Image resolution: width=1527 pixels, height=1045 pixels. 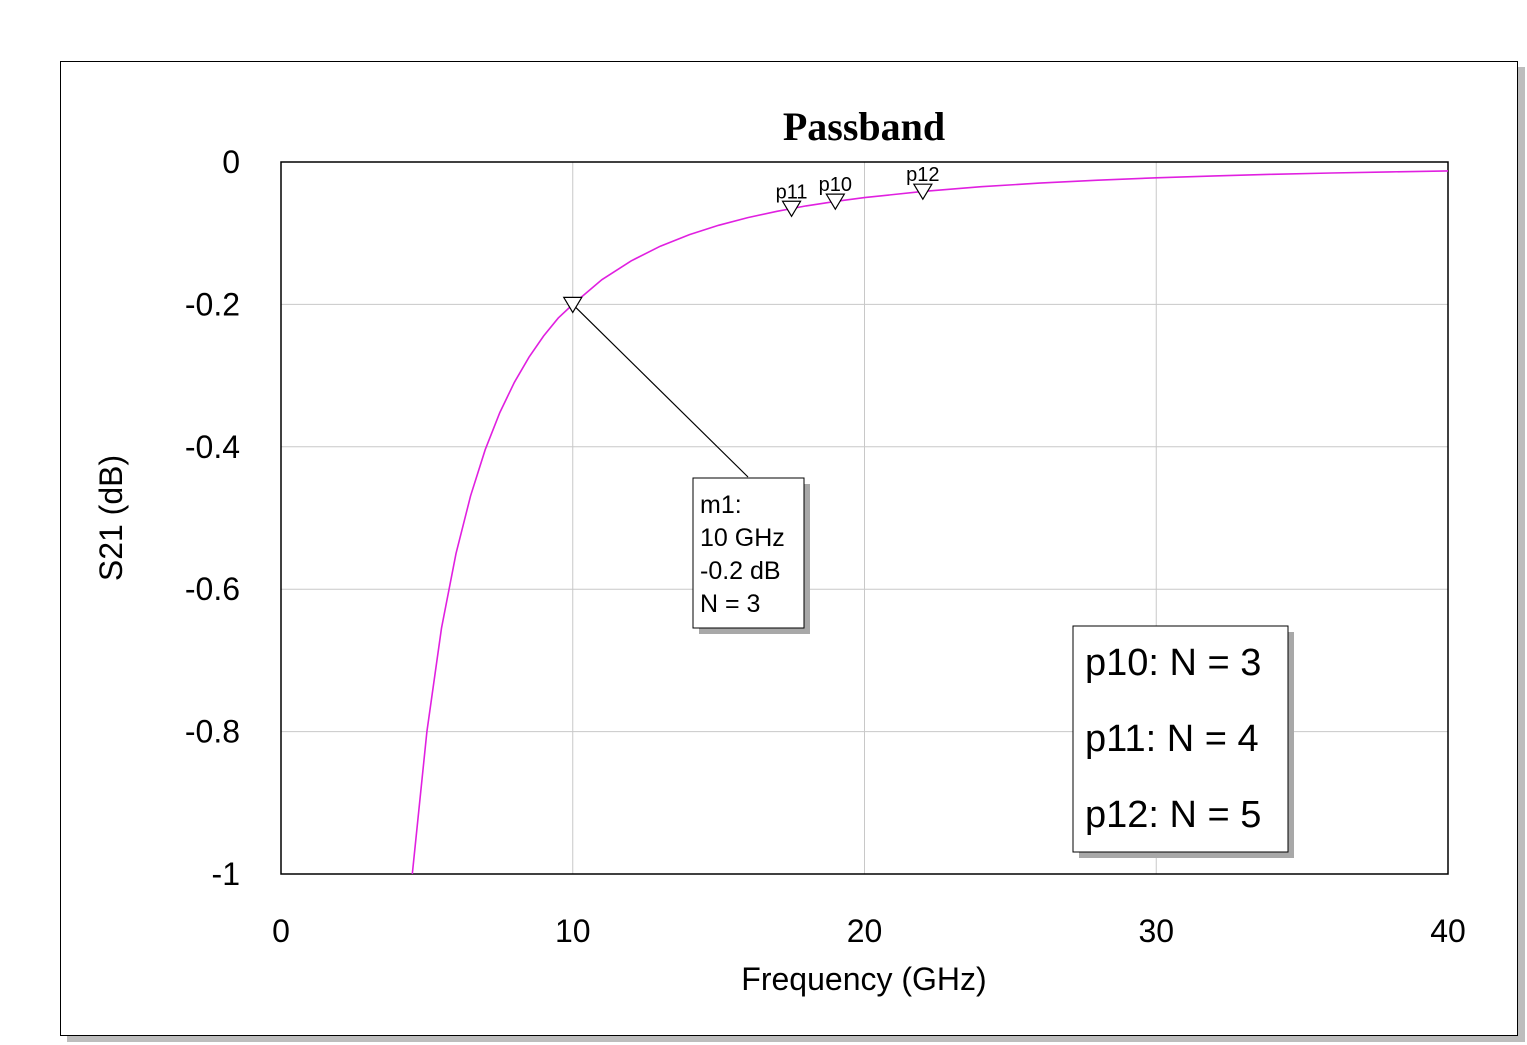 What do you see at coordinates (572, 305) in the screenshot?
I see `marker-m1-icon` at bounding box center [572, 305].